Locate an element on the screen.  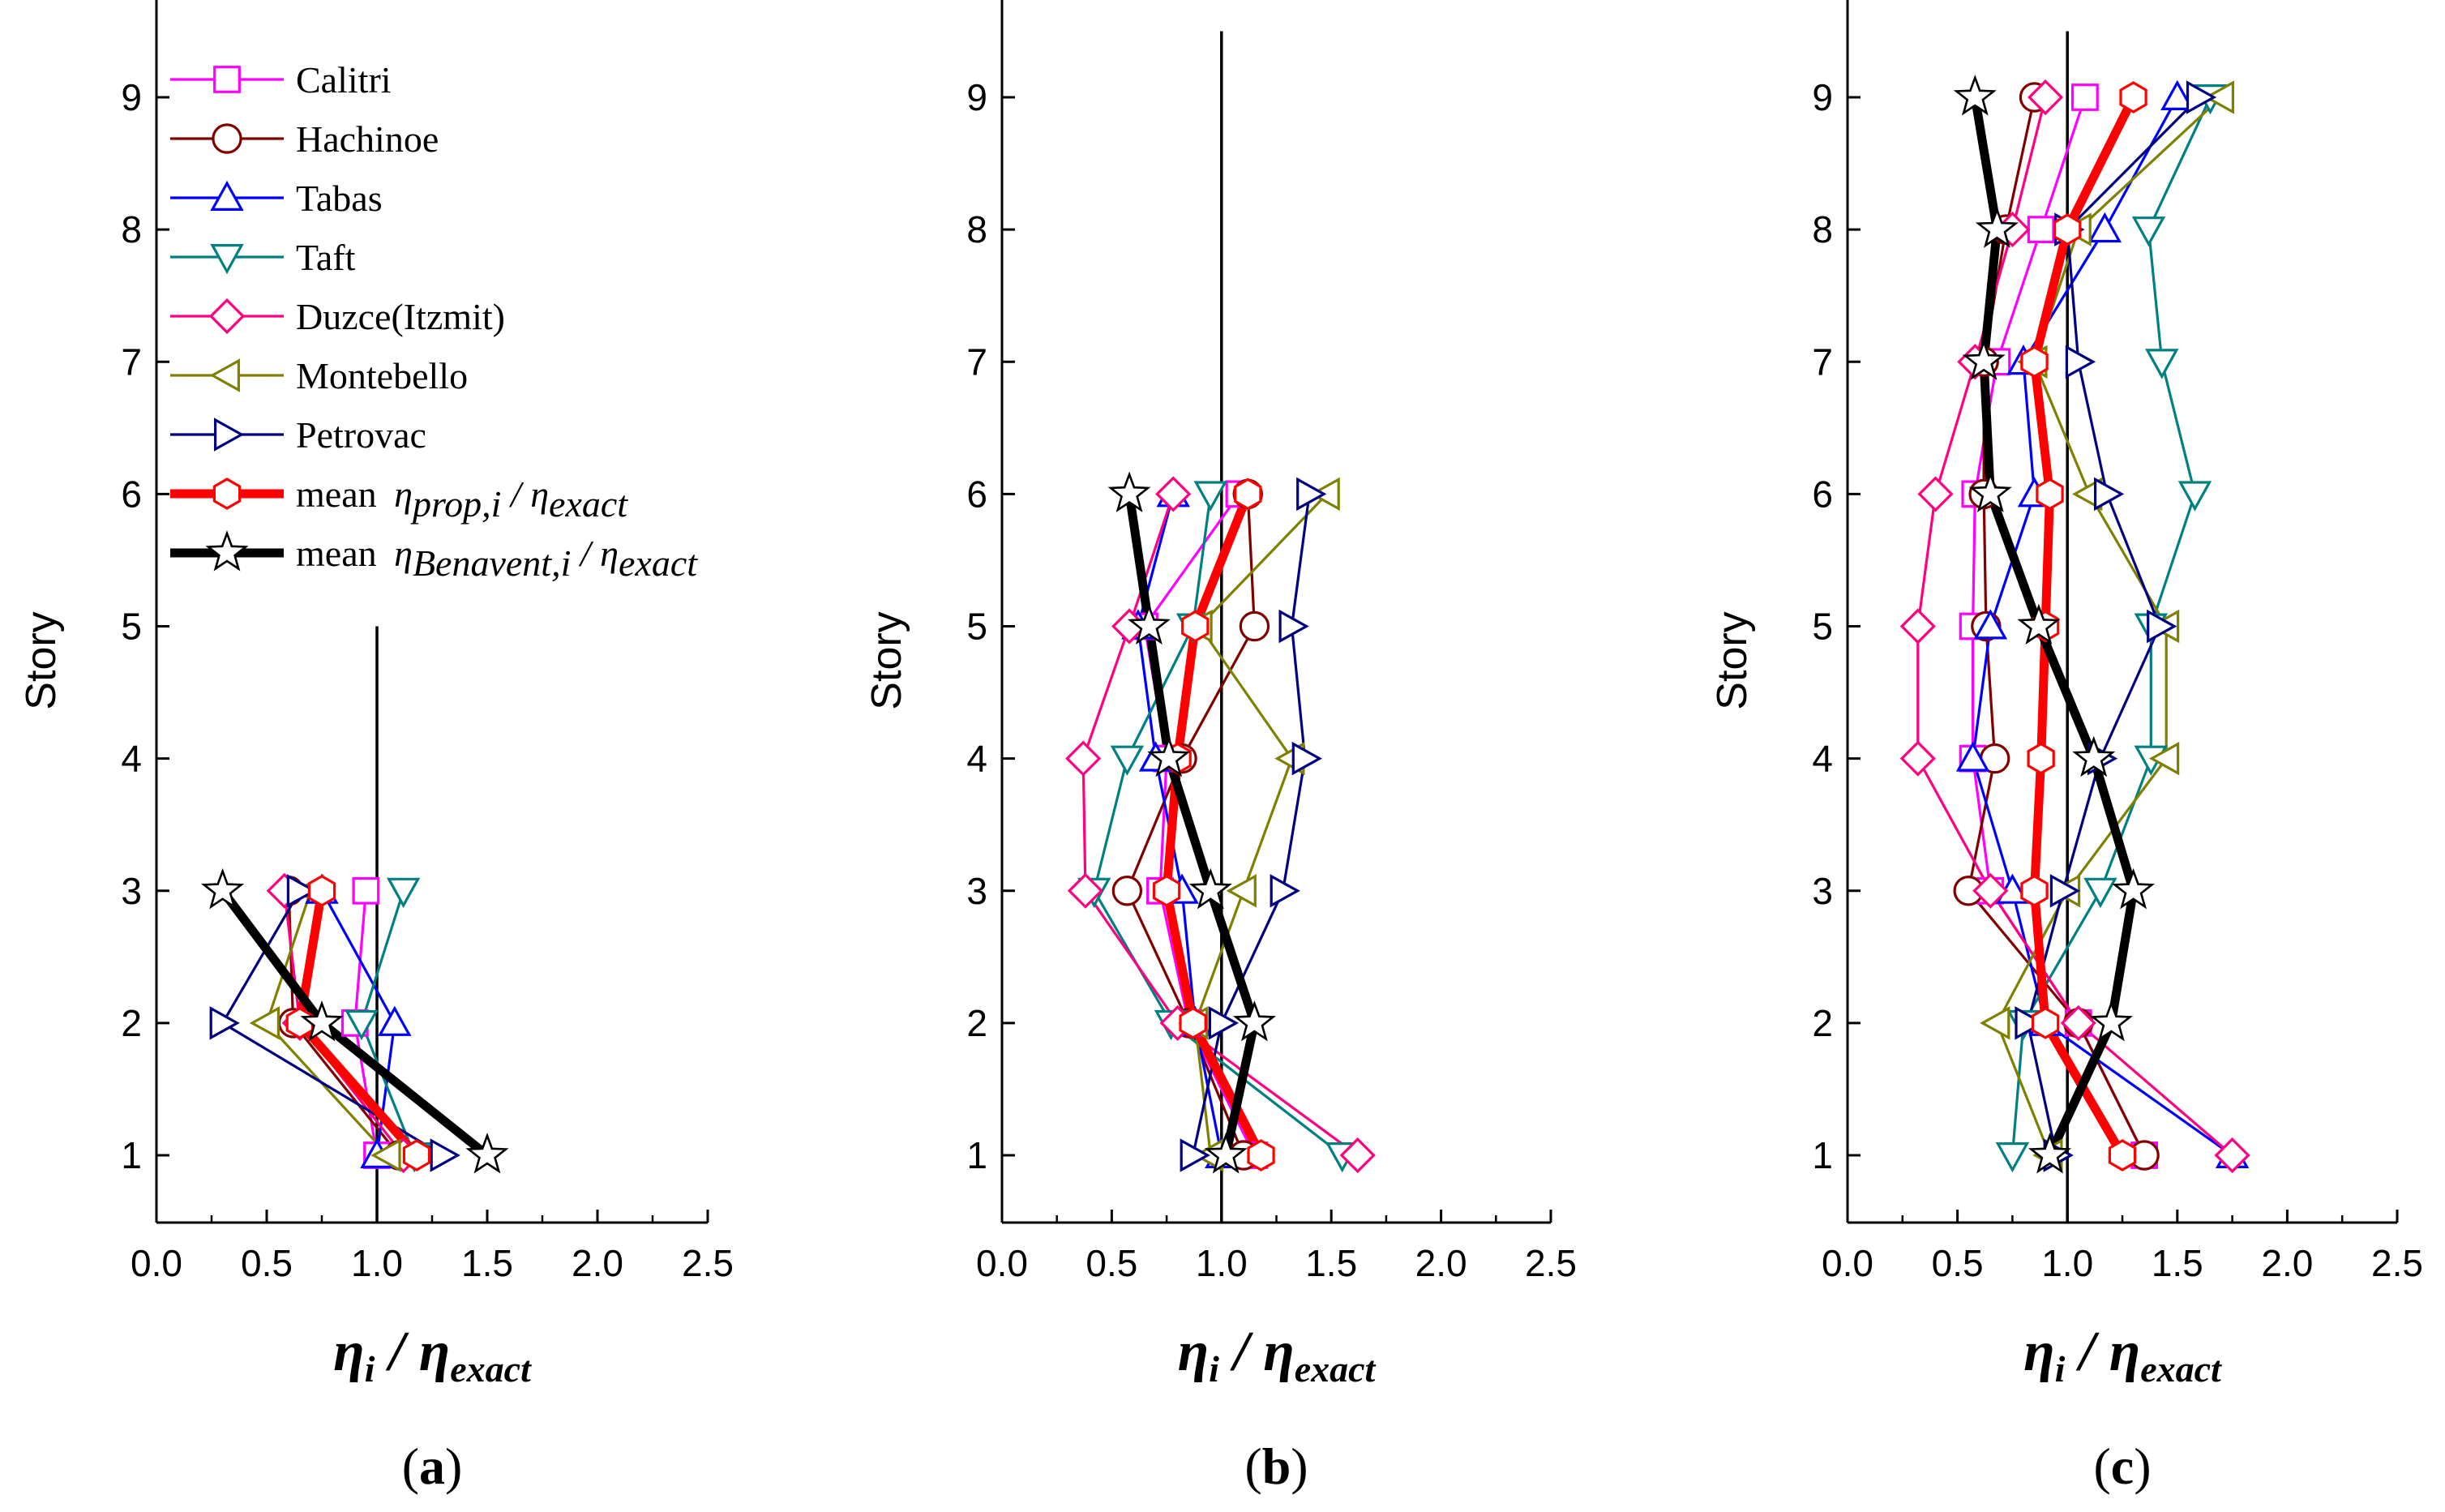
legend-math-slash: / is located at coordinates (585, 553).